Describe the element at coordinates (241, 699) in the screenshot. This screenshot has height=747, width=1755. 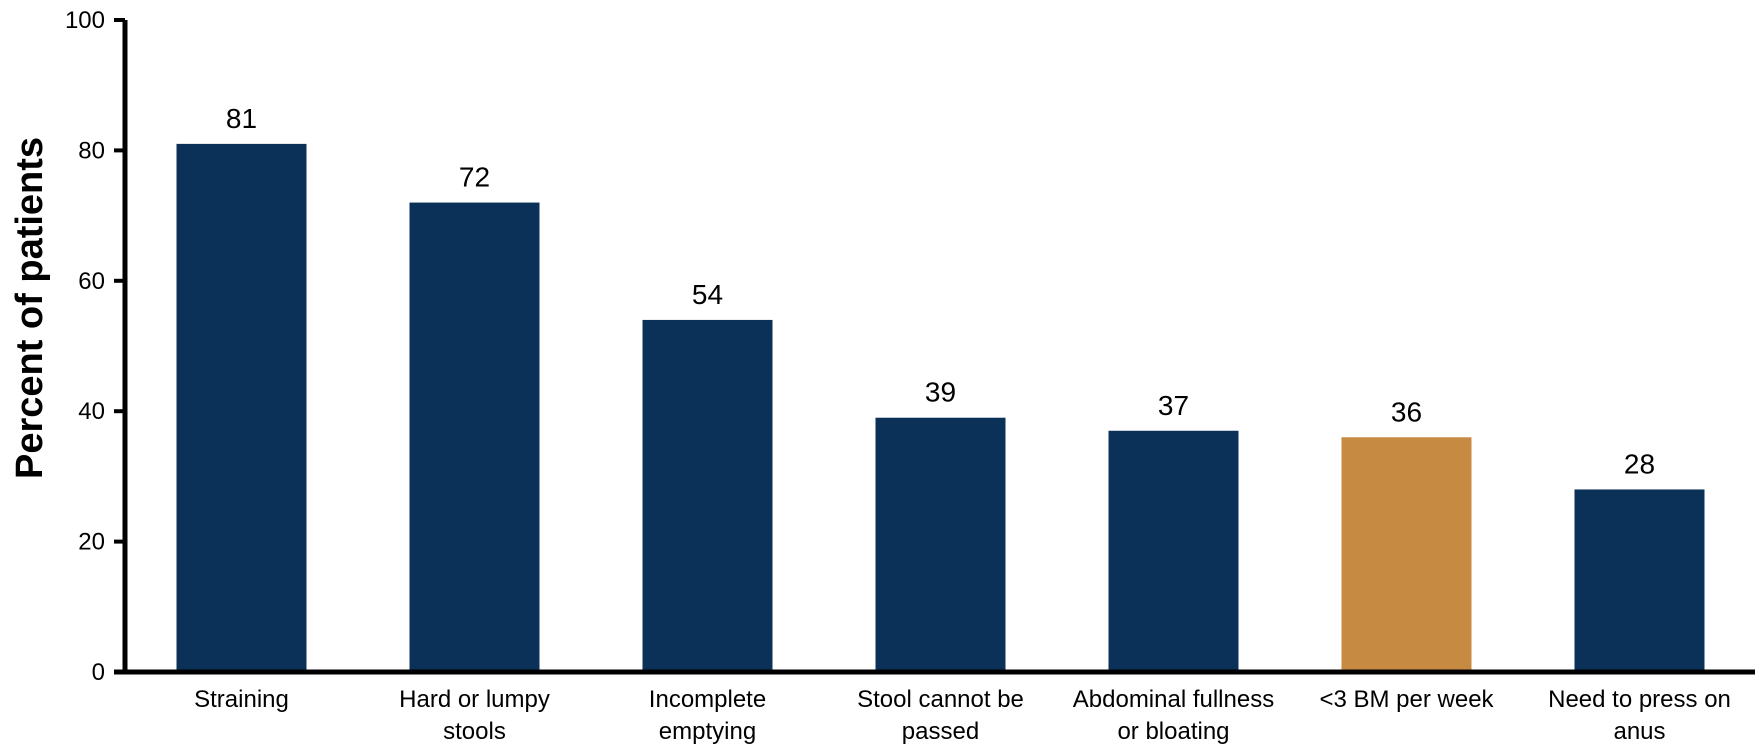
I see `x-category-label: Straining` at that location.